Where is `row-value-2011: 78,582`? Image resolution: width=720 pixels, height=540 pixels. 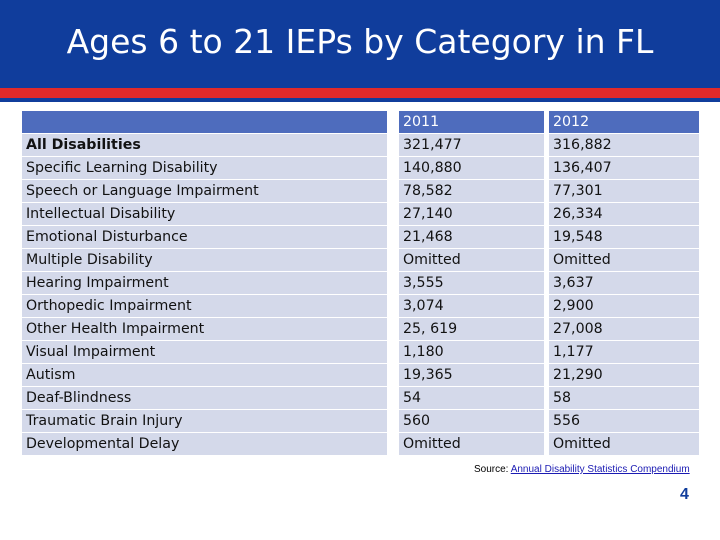 row-value-2011: 78,582 is located at coordinates (471, 191).